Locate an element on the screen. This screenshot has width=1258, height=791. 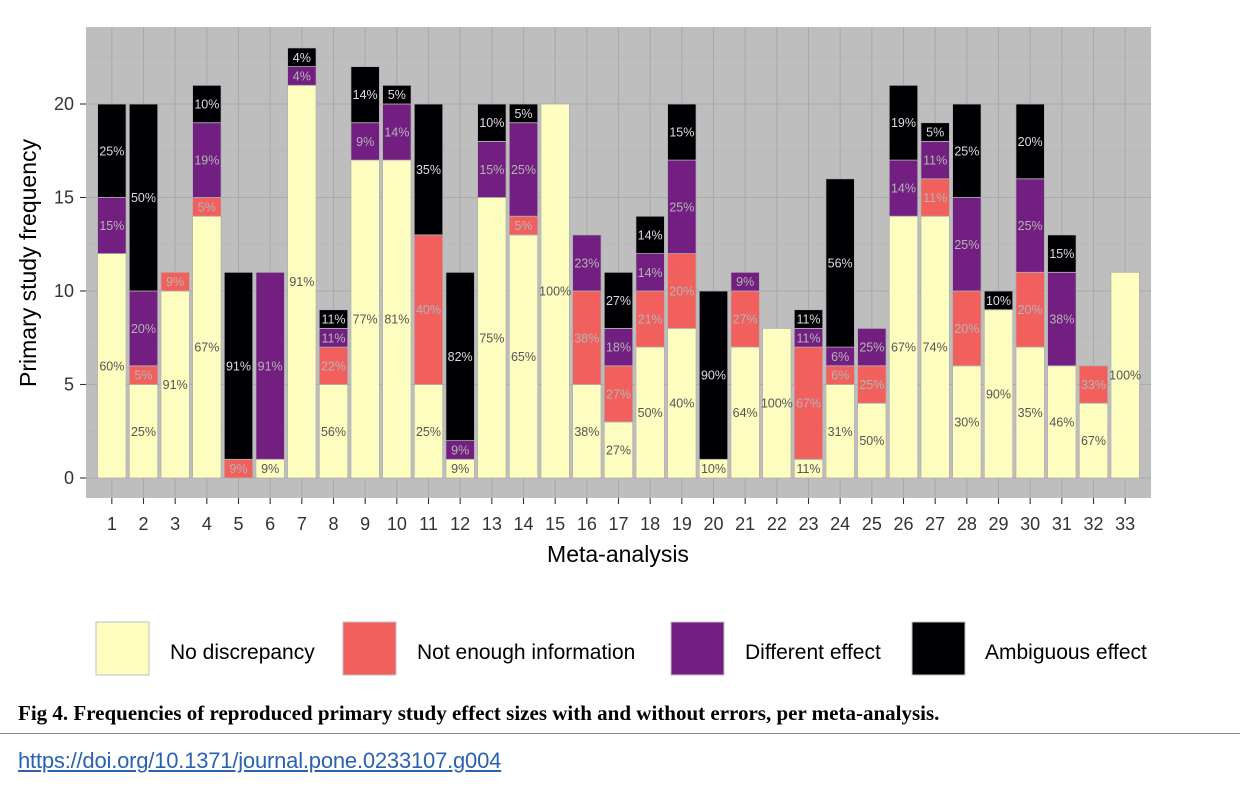
divider is located at coordinates (620, 733).